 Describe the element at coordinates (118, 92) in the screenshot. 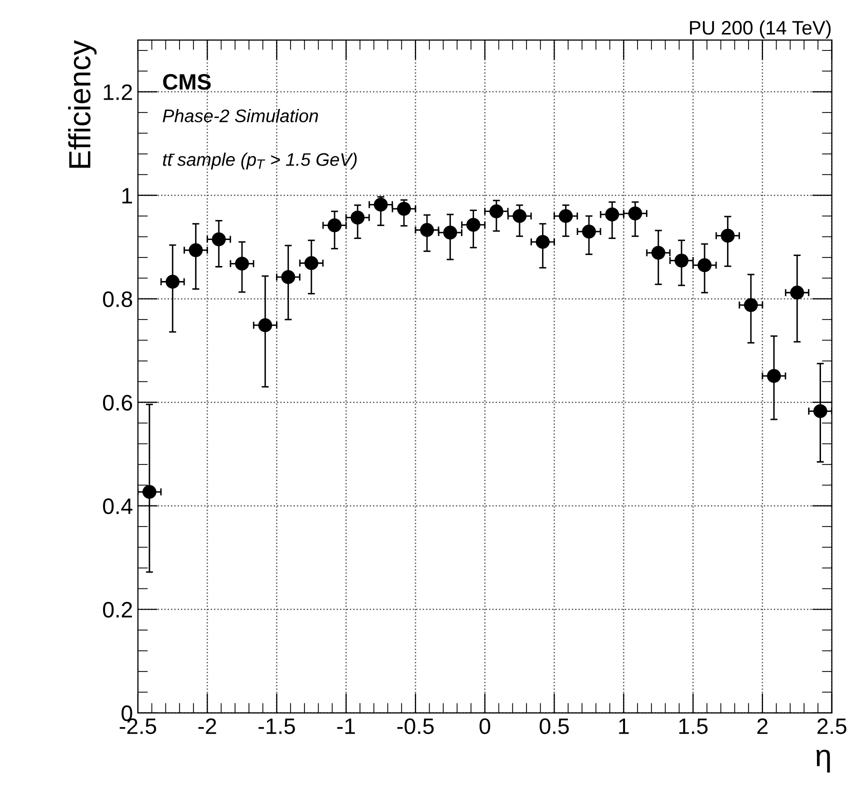

I see `y-tick-label: 1.2` at that location.